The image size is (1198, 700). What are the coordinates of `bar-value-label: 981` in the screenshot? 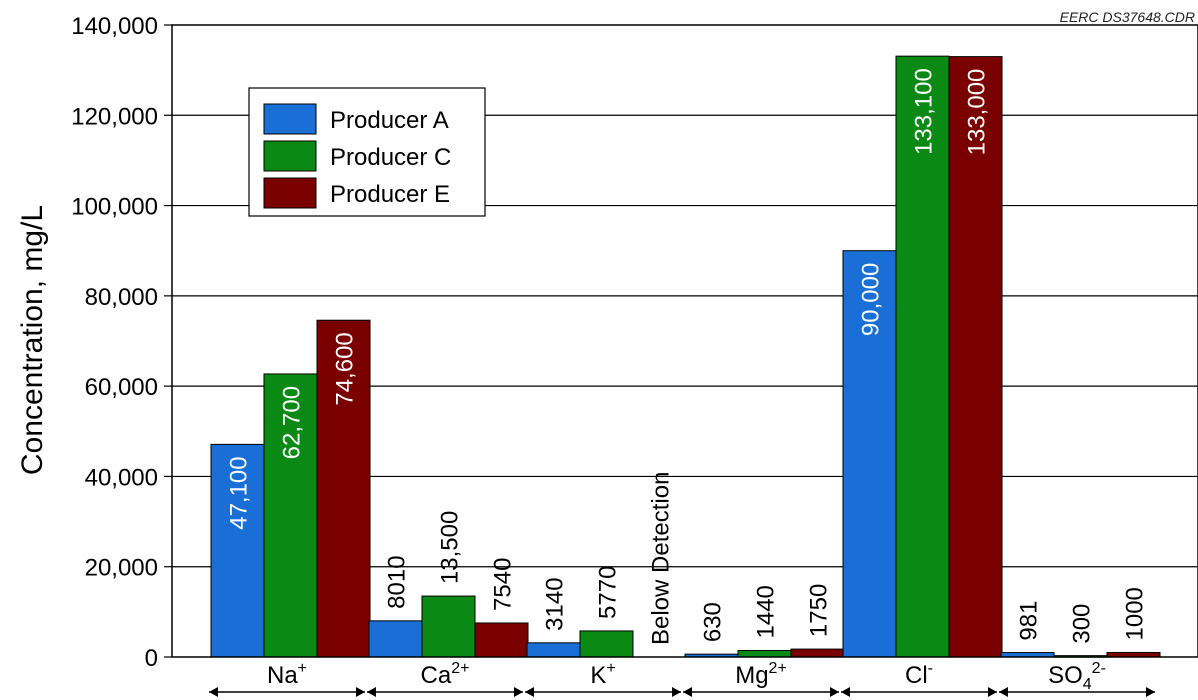 It's located at (1029, 621).